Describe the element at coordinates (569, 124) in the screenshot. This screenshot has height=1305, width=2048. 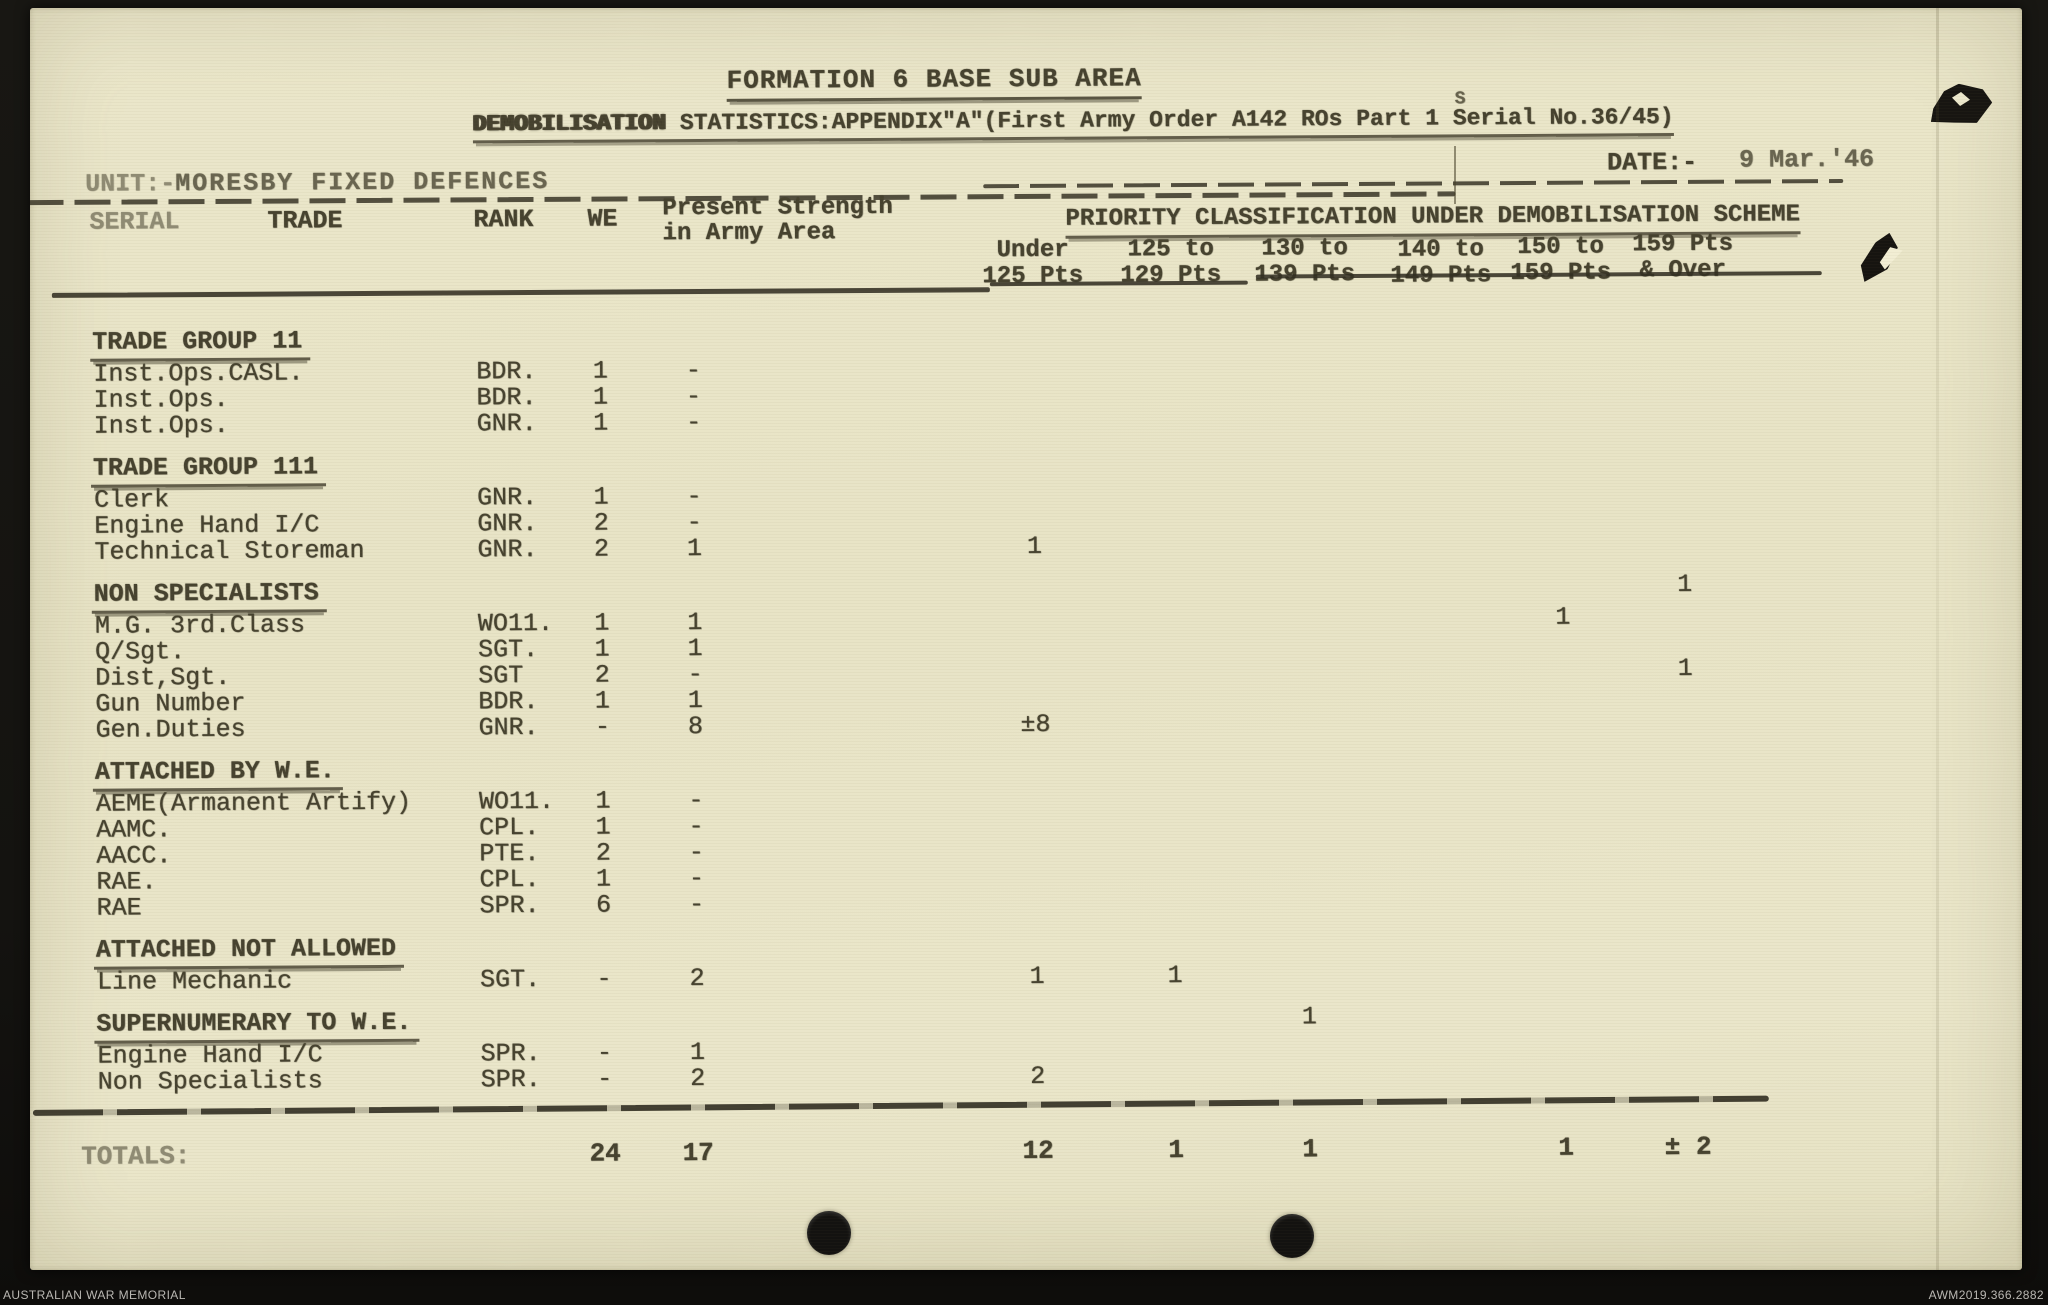
I see `subtitle-overstruck-word: DEMOBILISATION` at that location.